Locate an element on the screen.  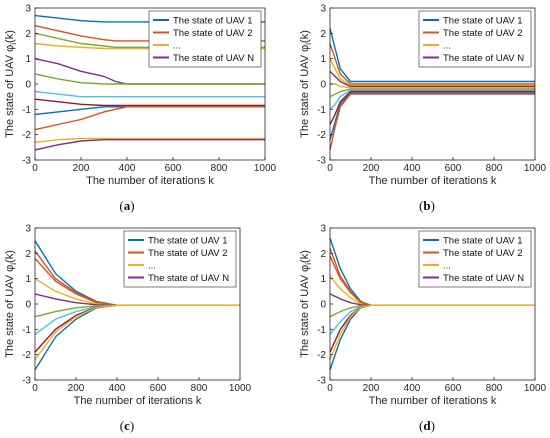
caption-letter: c is located at coordinates (127, 425).